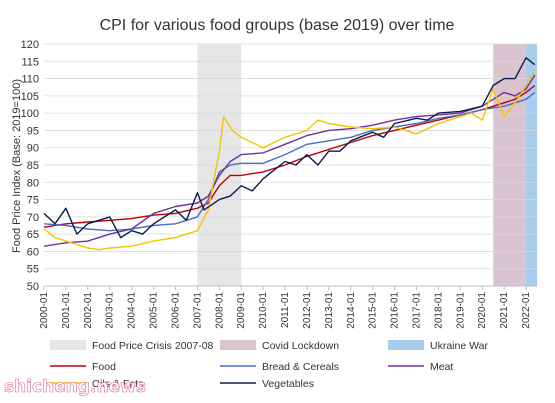 The width and height of the screenshot is (555, 403). What do you see at coordinates (175, 310) in the screenshot?
I see `x-tick-label: 2006-01` at bounding box center [175, 310].